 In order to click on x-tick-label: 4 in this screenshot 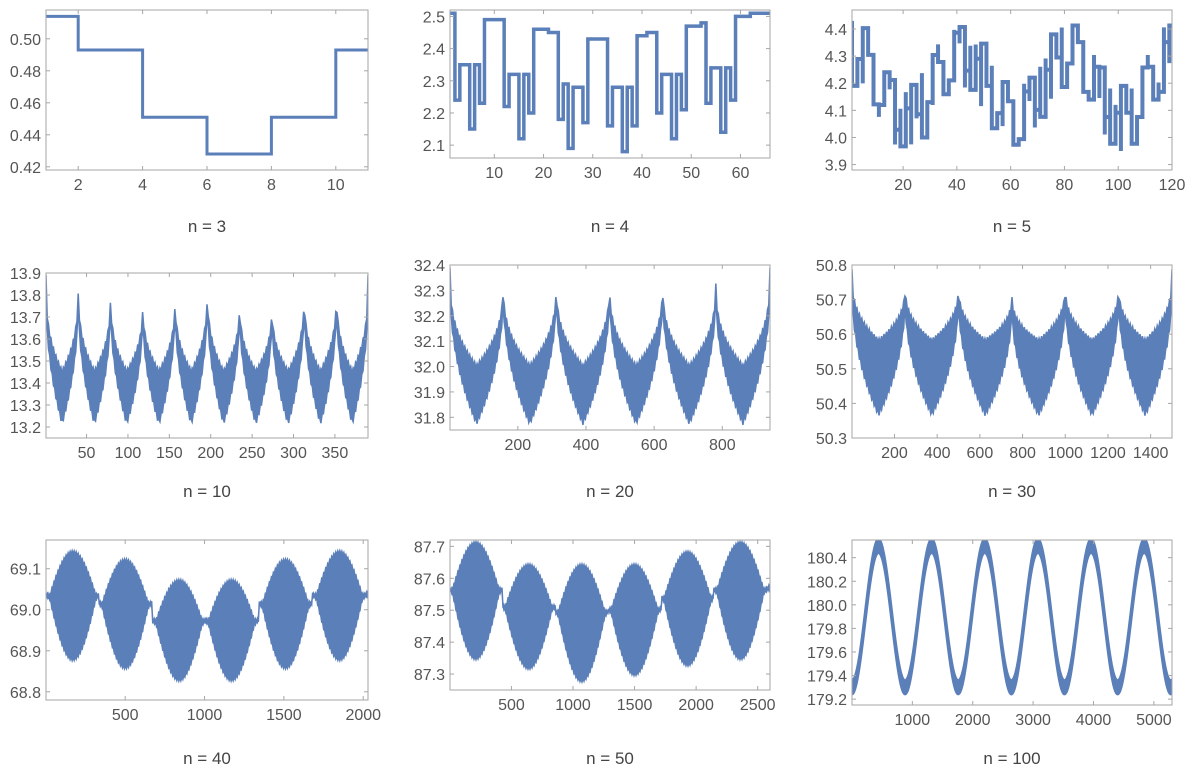, I will do `click(142, 185)`.